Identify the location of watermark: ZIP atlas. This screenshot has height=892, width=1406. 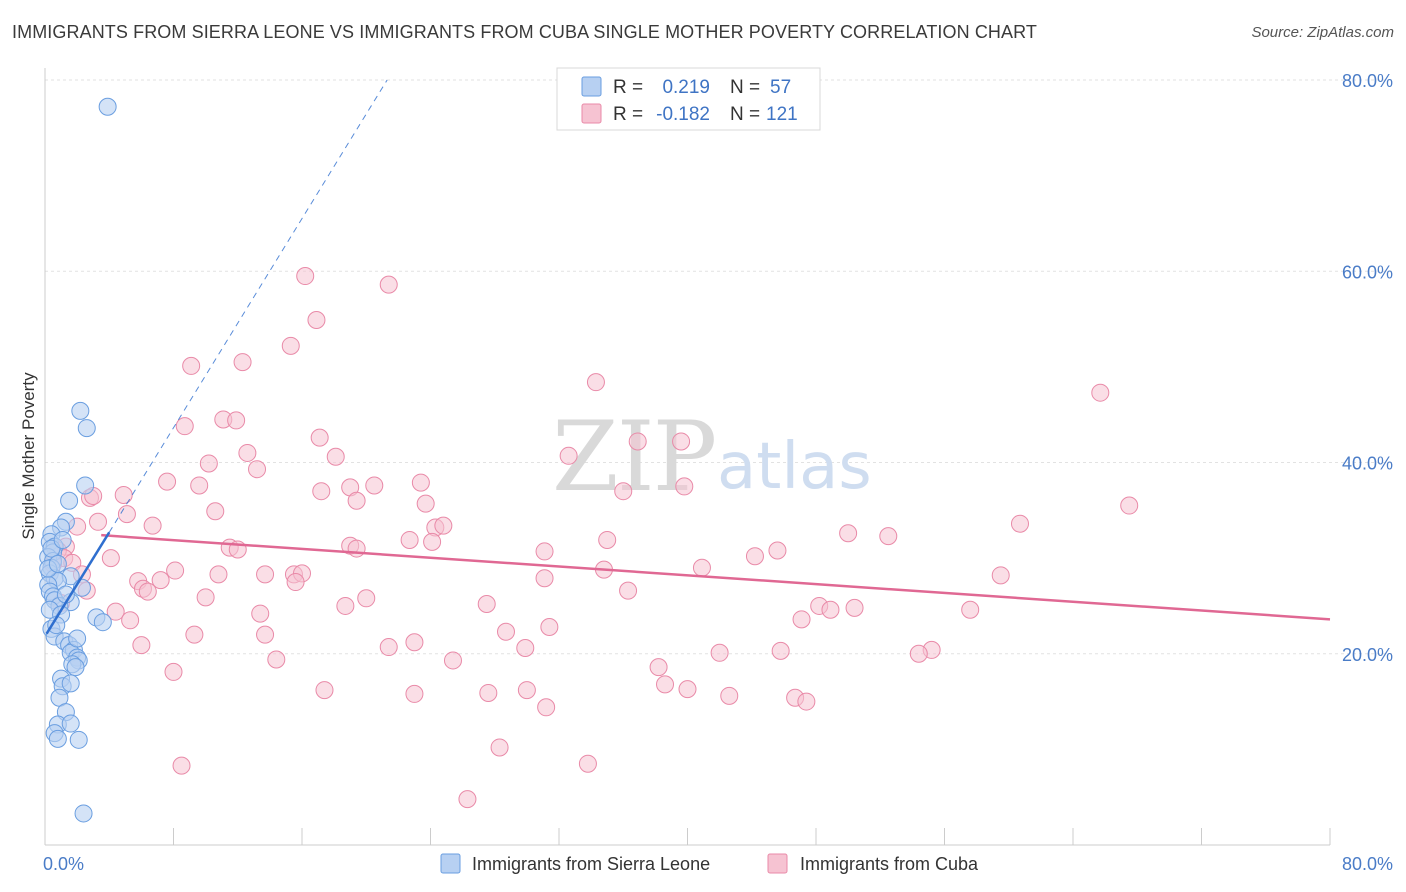
(712, 457).